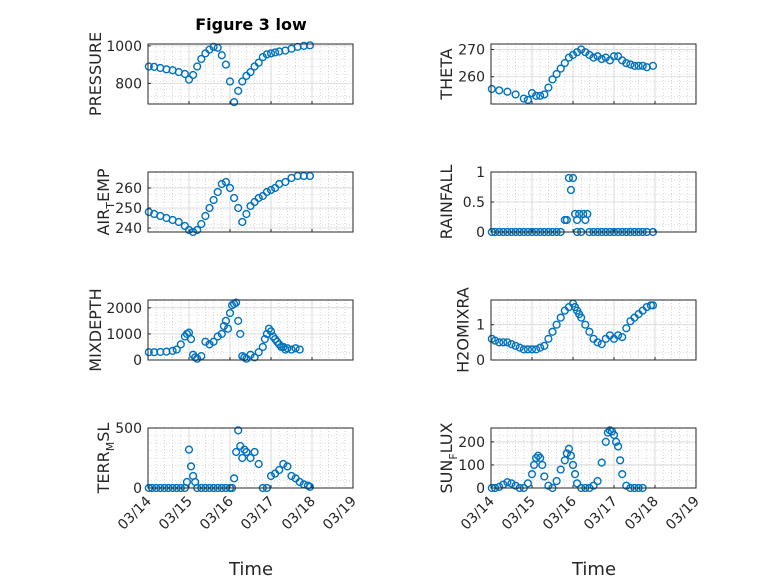 This screenshot has height=583, width=778. I want to click on x-tick-label: 03/18, so click(299, 514).